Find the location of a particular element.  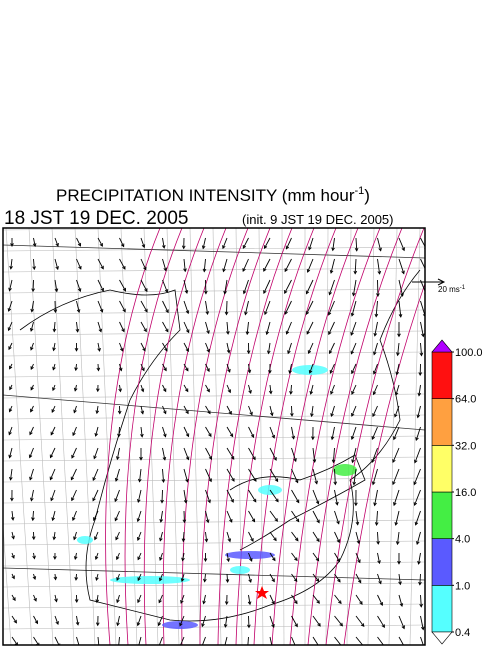

colorbar-under is located at coordinates (442, 638).